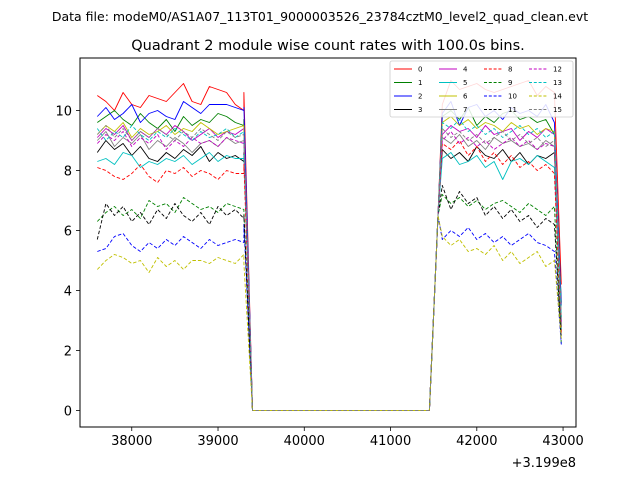 The image size is (640, 480). Describe the element at coordinates (476, 441) in the screenshot. I see `x-tick-label: 42000` at that location.